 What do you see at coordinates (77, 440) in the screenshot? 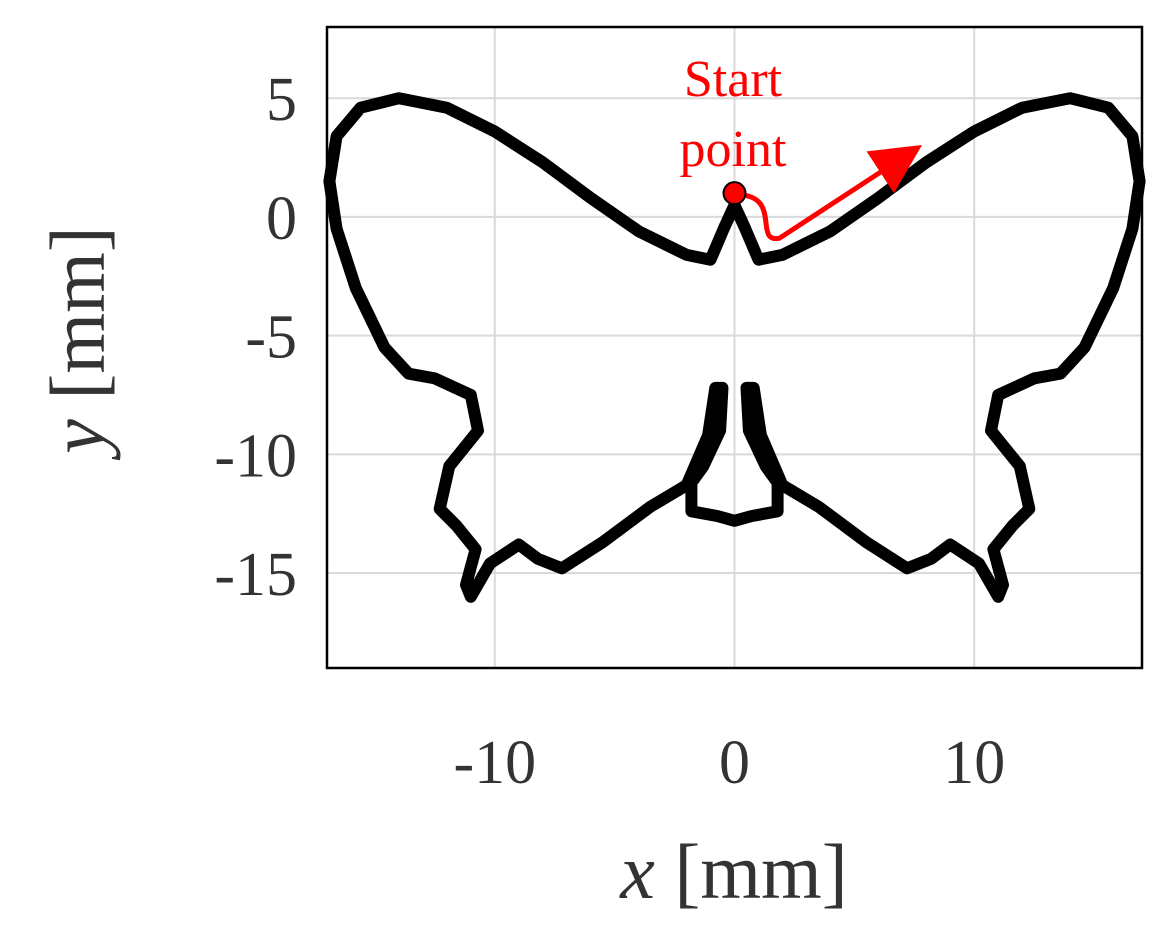
I see `y-axis-variable: y` at bounding box center [77, 440].